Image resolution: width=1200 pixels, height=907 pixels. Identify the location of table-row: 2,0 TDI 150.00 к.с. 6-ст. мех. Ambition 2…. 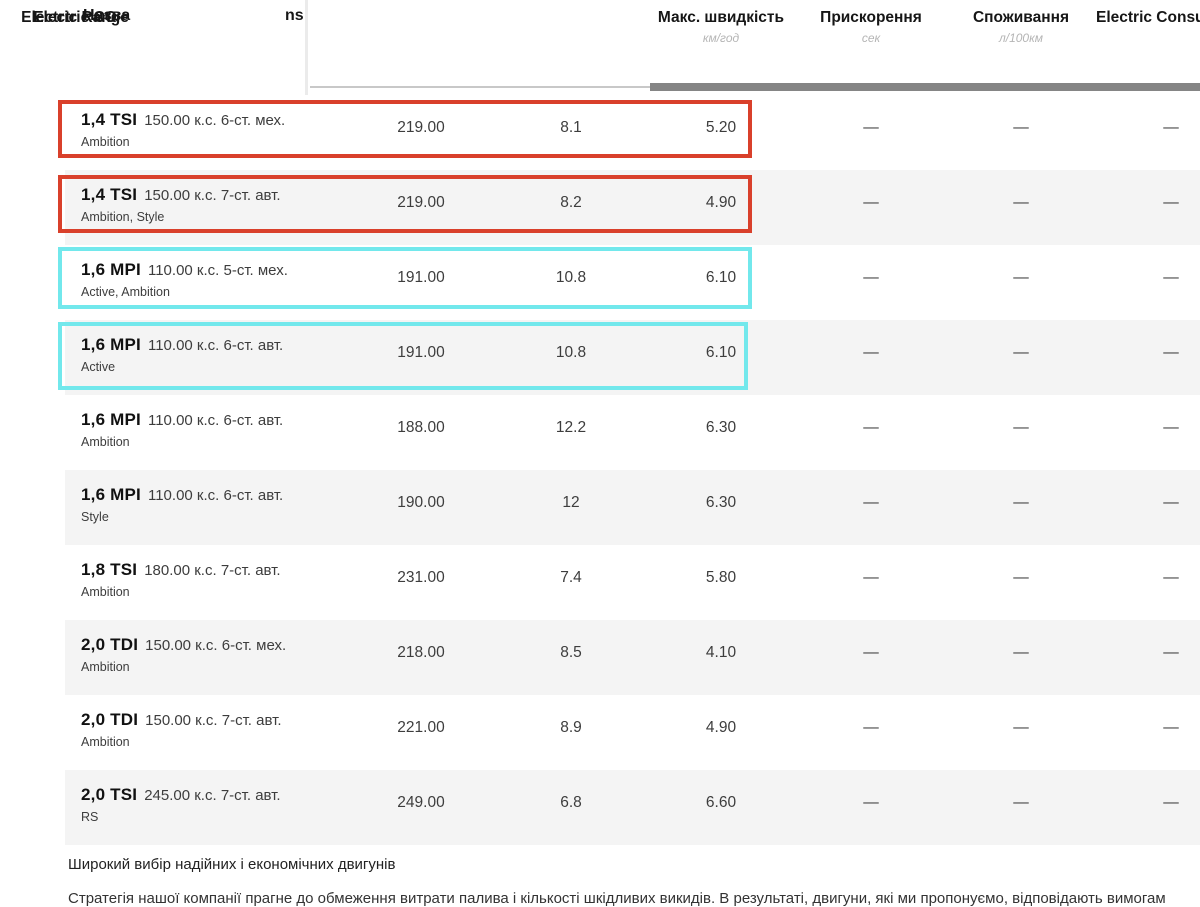
(632, 657).